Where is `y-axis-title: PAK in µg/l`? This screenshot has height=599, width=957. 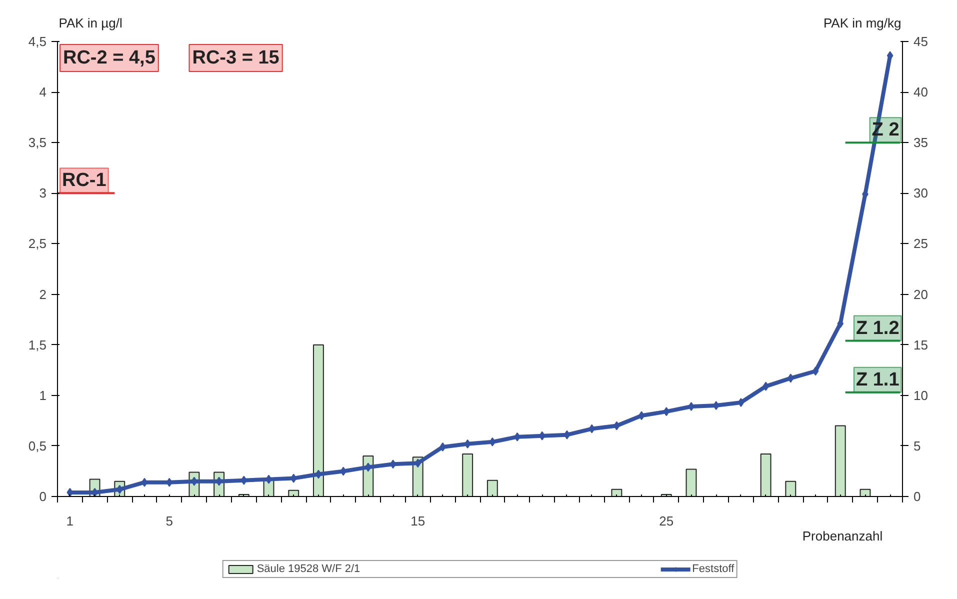
y-axis-title: PAK in µg/l is located at coordinates (90, 23).